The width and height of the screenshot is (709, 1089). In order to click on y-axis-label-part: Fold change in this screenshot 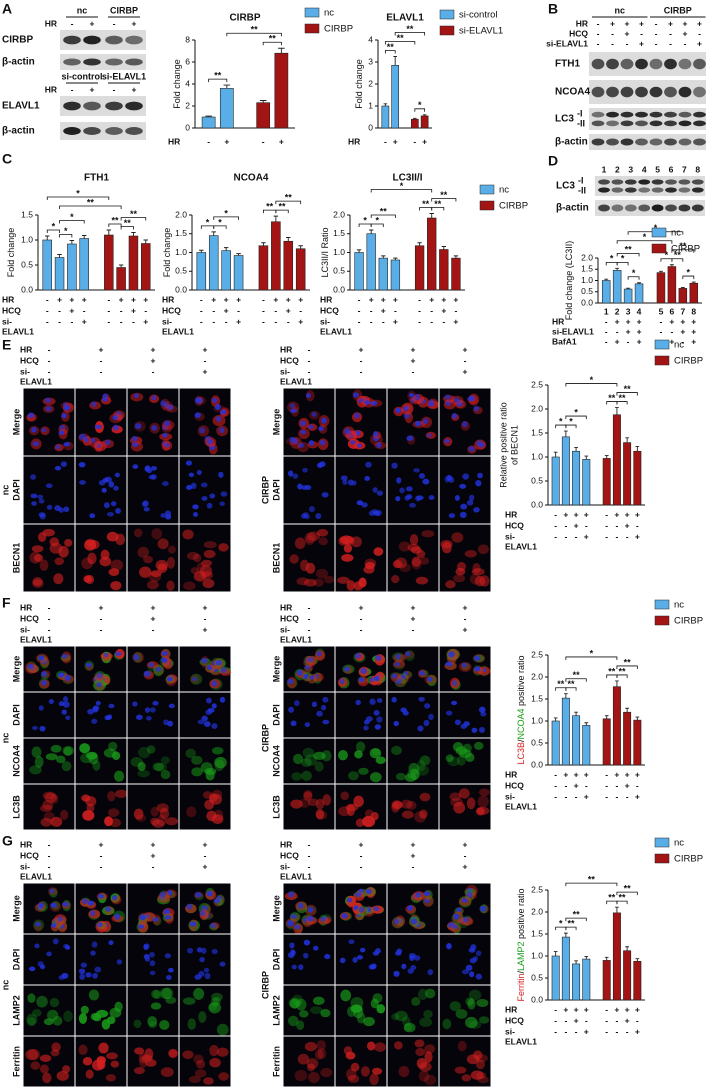, I will do `click(11, 253)`.